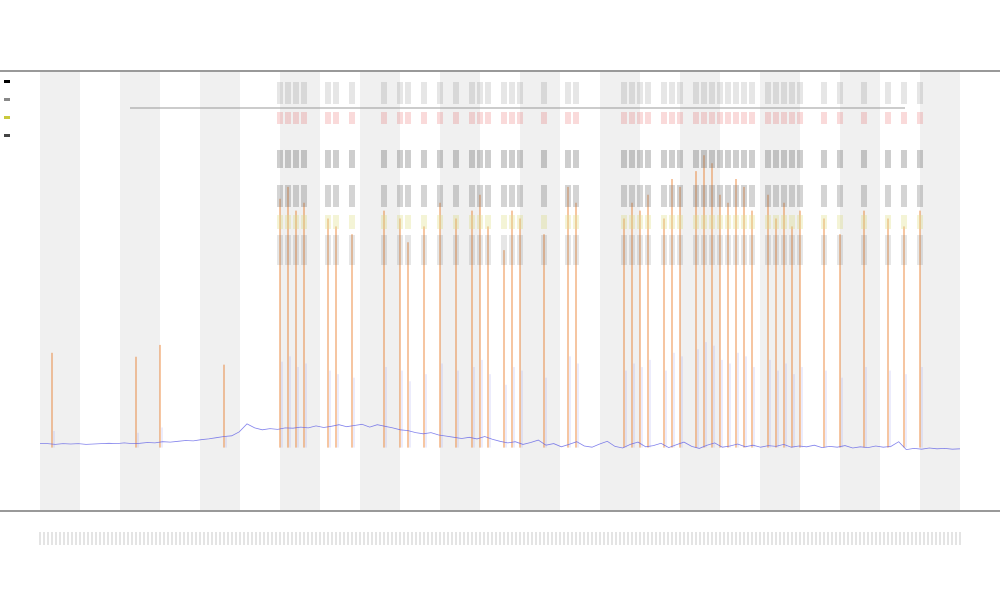  Describe the element at coordinates (7, 108) in the screenshot. I see `legend` at that location.